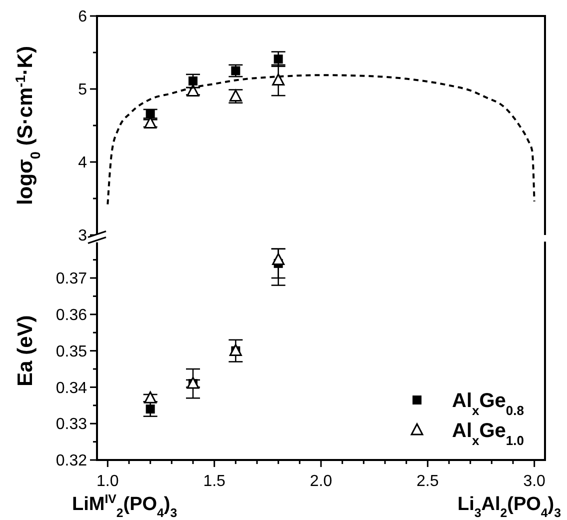  What do you see at coordinates (25, 350) in the screenshot?
I see `y-axis-title: Ea (eV)` at bounding box center [25, 350].